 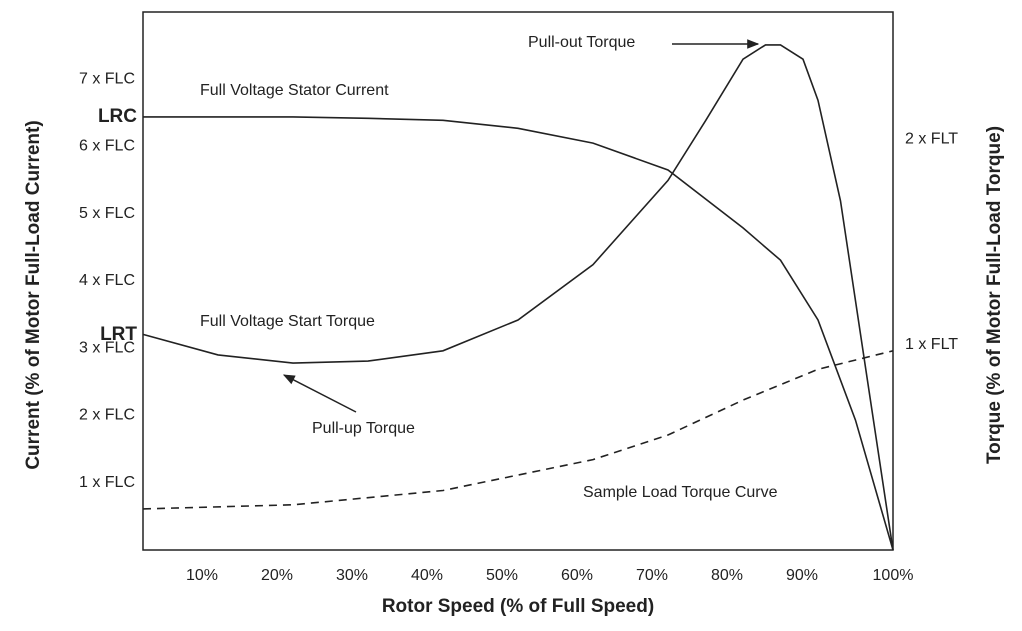 I want to click on x-tick-label: 10%, so click(x=202, y=575).